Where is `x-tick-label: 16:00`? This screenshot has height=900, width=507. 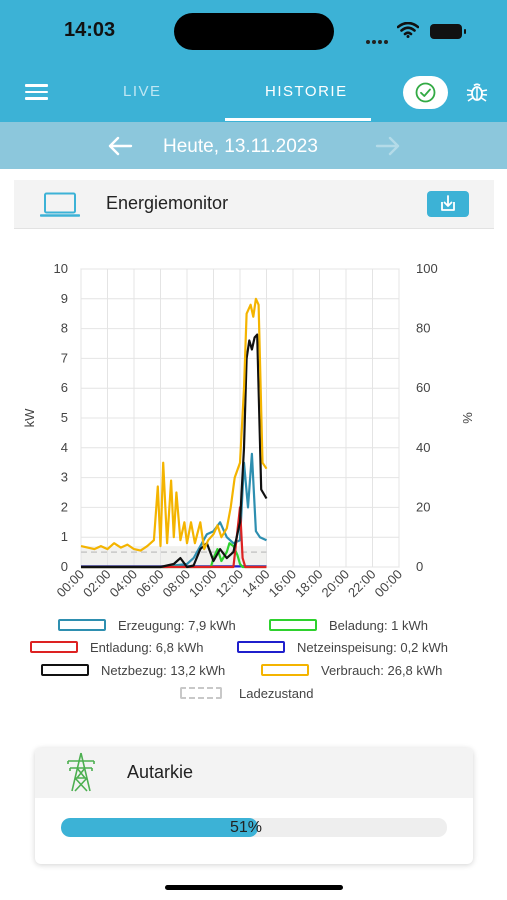
x-tick-label: 16:00 is located at coordinates (283, 584).